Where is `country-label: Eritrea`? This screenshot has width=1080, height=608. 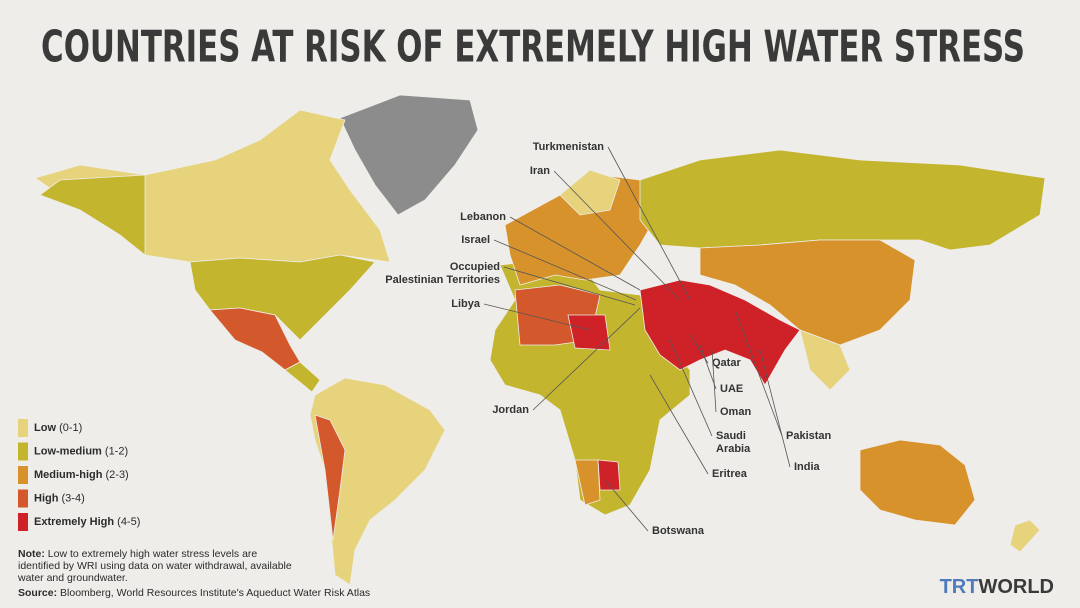 country-label: Eritrea is located at coordinates (730, 474).